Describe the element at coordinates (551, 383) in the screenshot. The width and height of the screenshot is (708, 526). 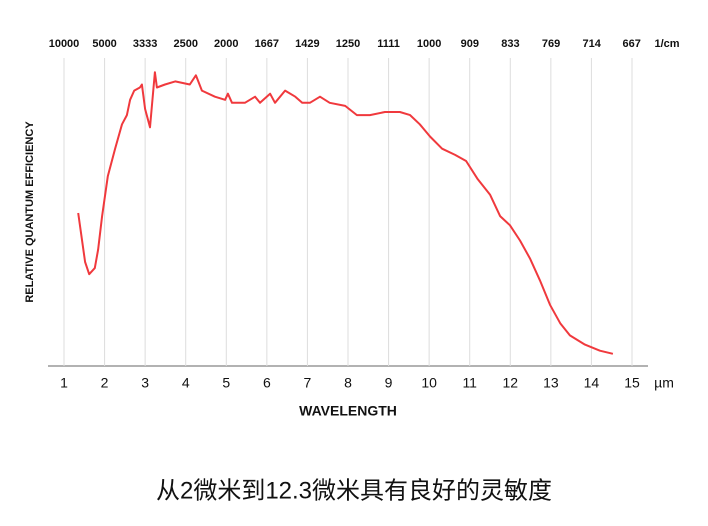
I see `x-tick-label: 13` at that location.